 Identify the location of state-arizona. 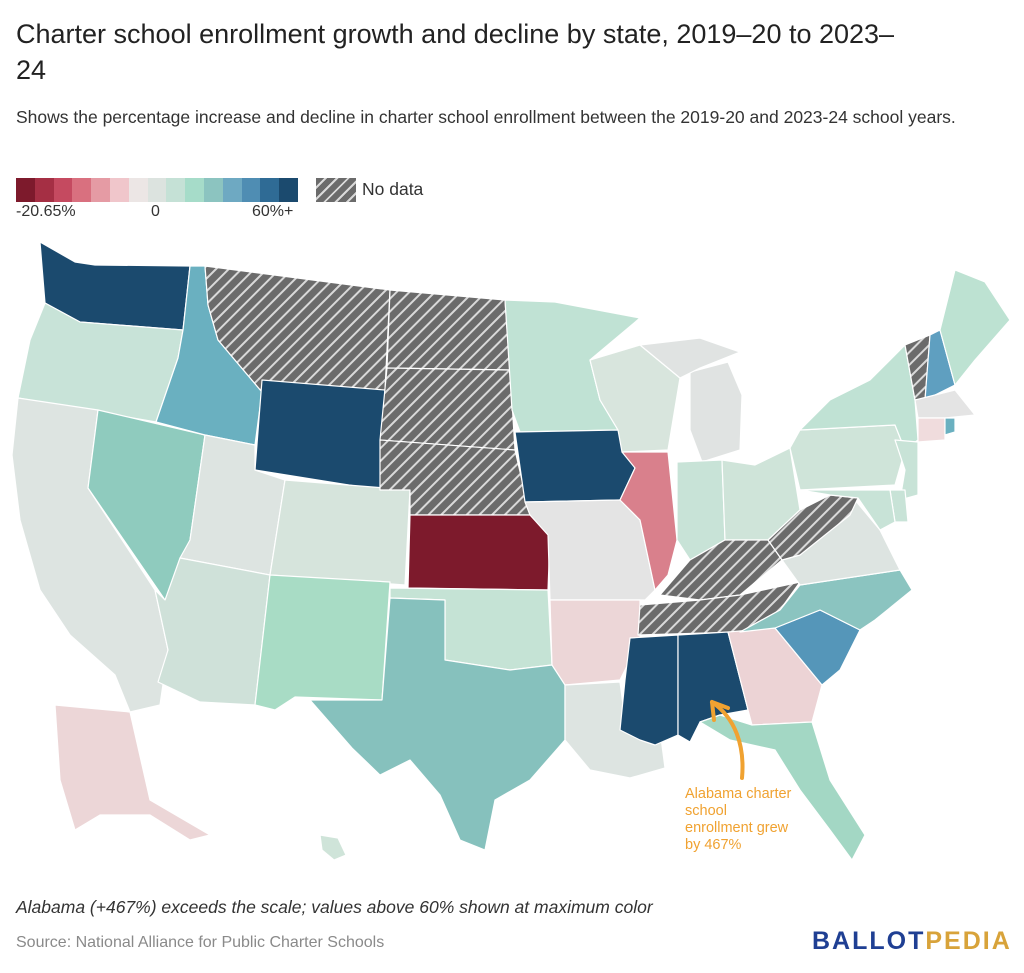
(212, 631).